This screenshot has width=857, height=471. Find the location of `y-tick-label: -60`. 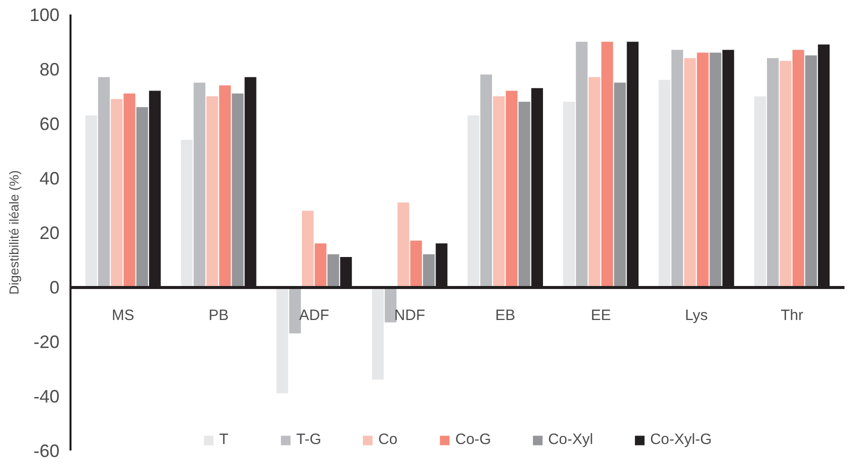

y-tick-label: -60 is located at coordinates (46, 451).